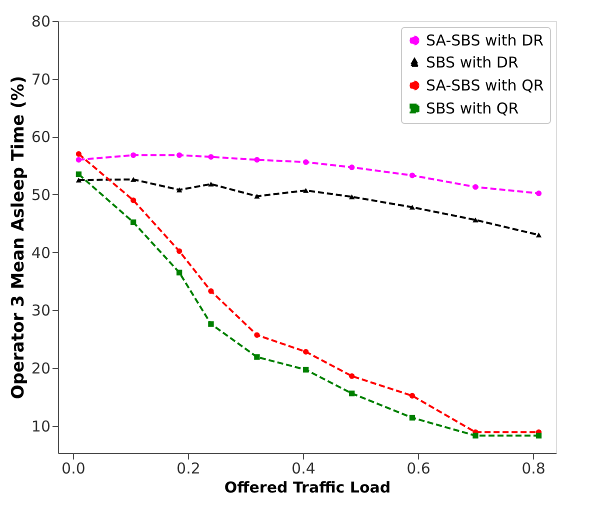 This screenshot has height=509, width=607. I want to click on x-tick-label: 0.4, so click(304, 469).